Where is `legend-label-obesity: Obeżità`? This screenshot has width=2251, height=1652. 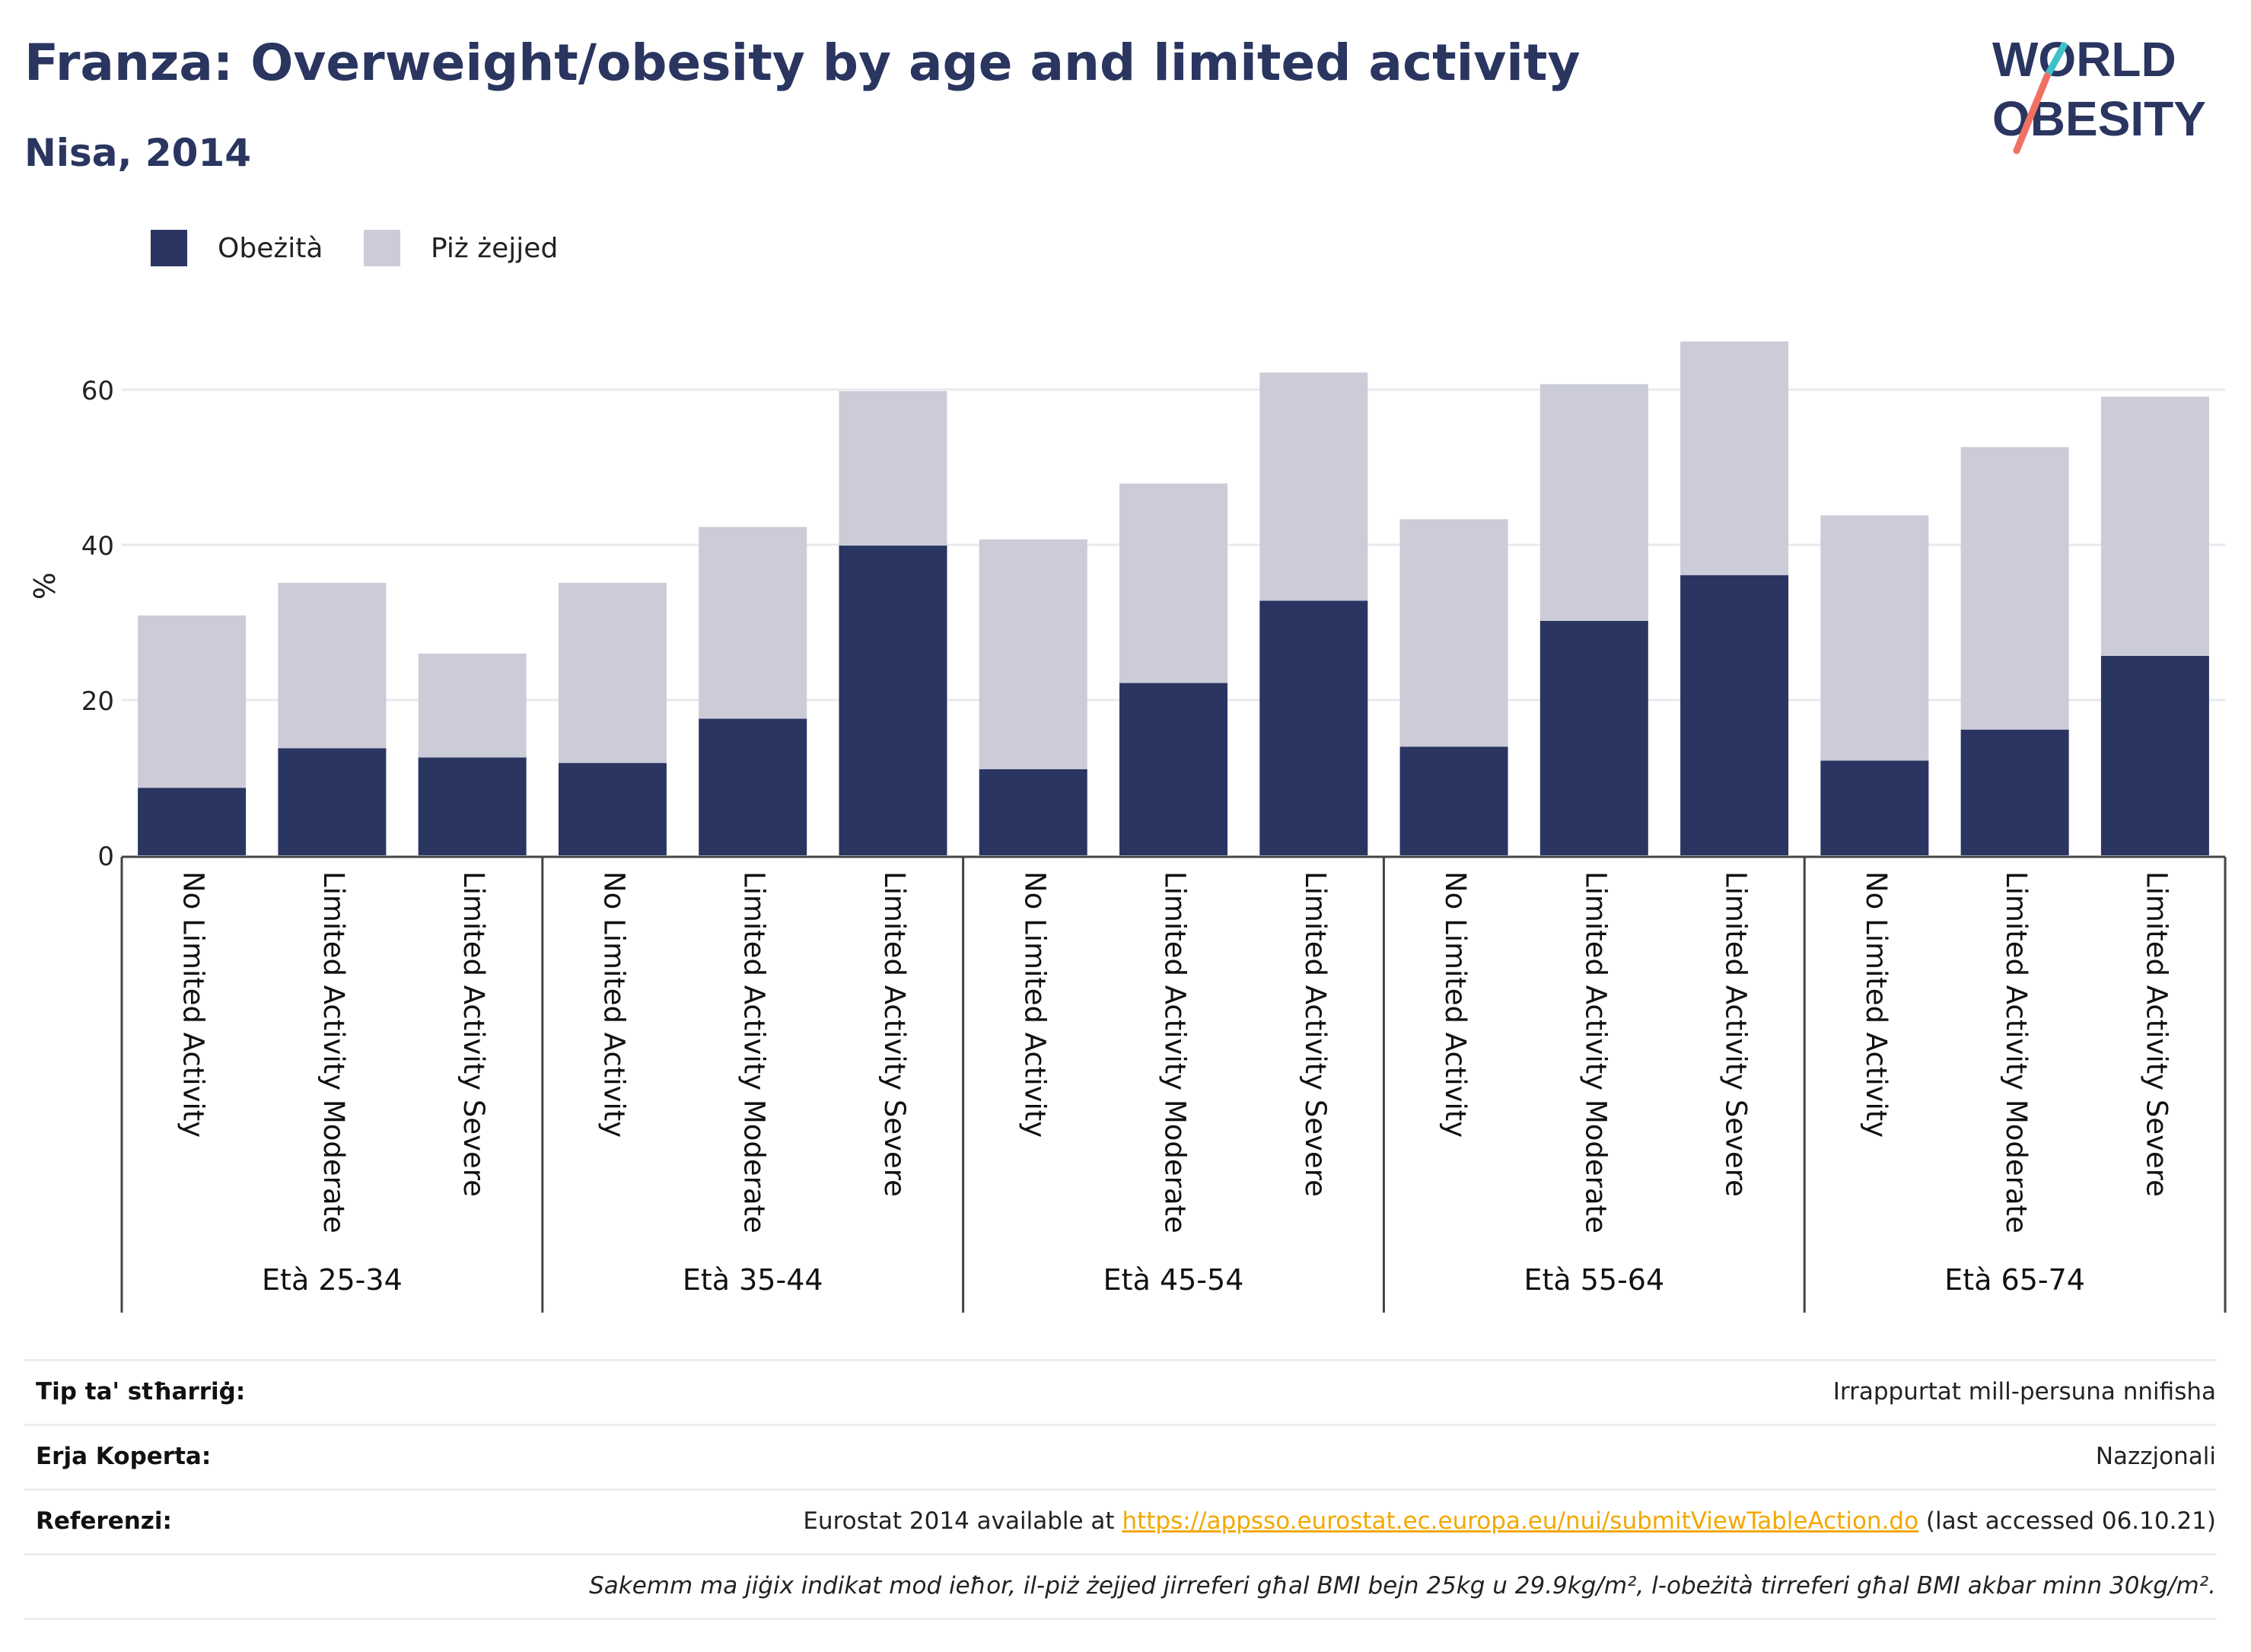 legend-label-obesity: Obeżità is located at coordinates (270, 248).